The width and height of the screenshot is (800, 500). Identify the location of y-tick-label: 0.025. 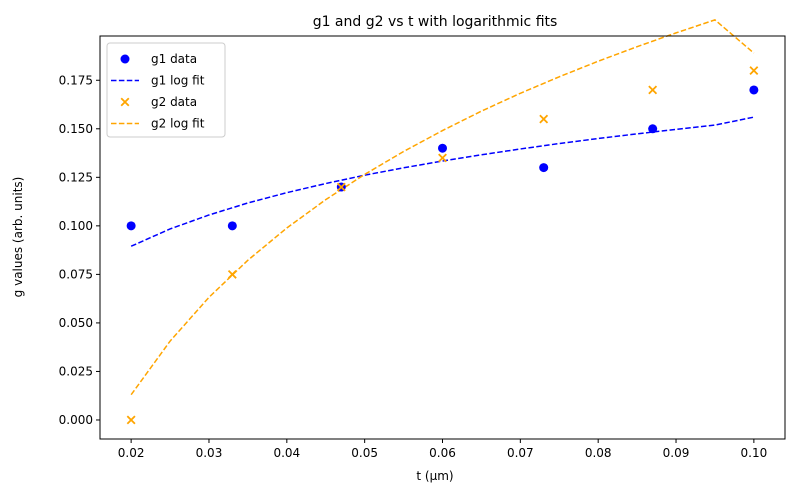
(76, 371).